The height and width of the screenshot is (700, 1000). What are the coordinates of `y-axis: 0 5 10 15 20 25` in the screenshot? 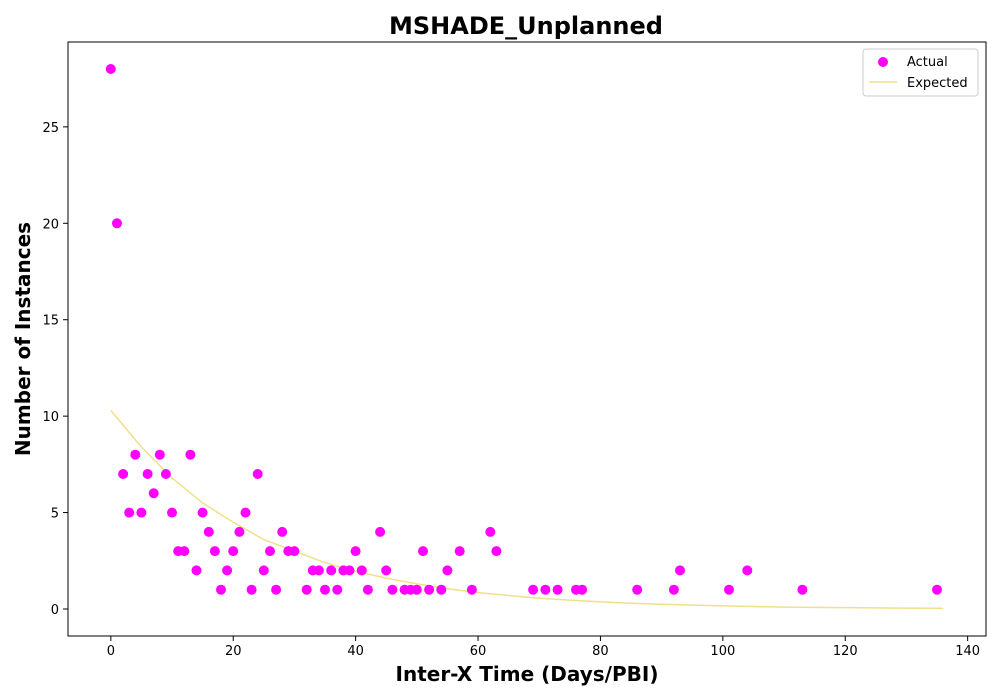 It's located at (55, 369).